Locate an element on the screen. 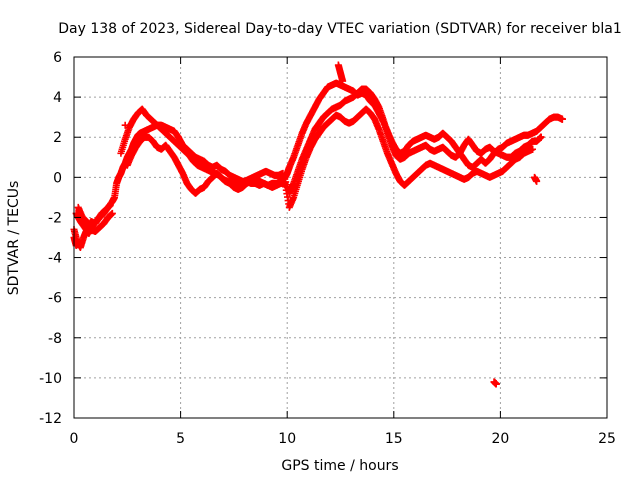  y-tick-label: 6 is located at coordinates (57, 58).